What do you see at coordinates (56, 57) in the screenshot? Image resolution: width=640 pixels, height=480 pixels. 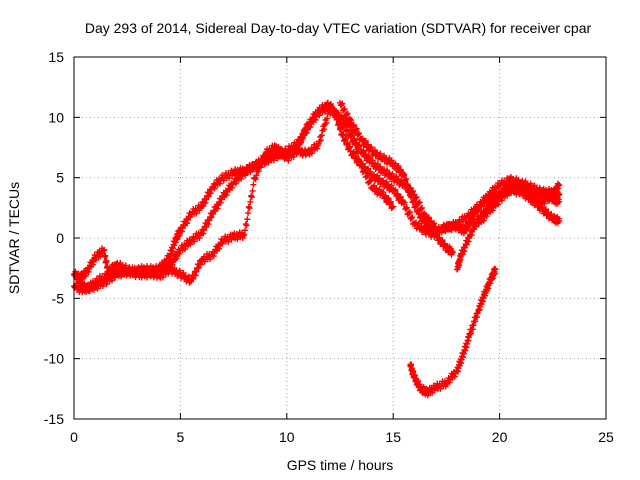 I see `y-tick-label: 15` at bounding box center [56, 57].